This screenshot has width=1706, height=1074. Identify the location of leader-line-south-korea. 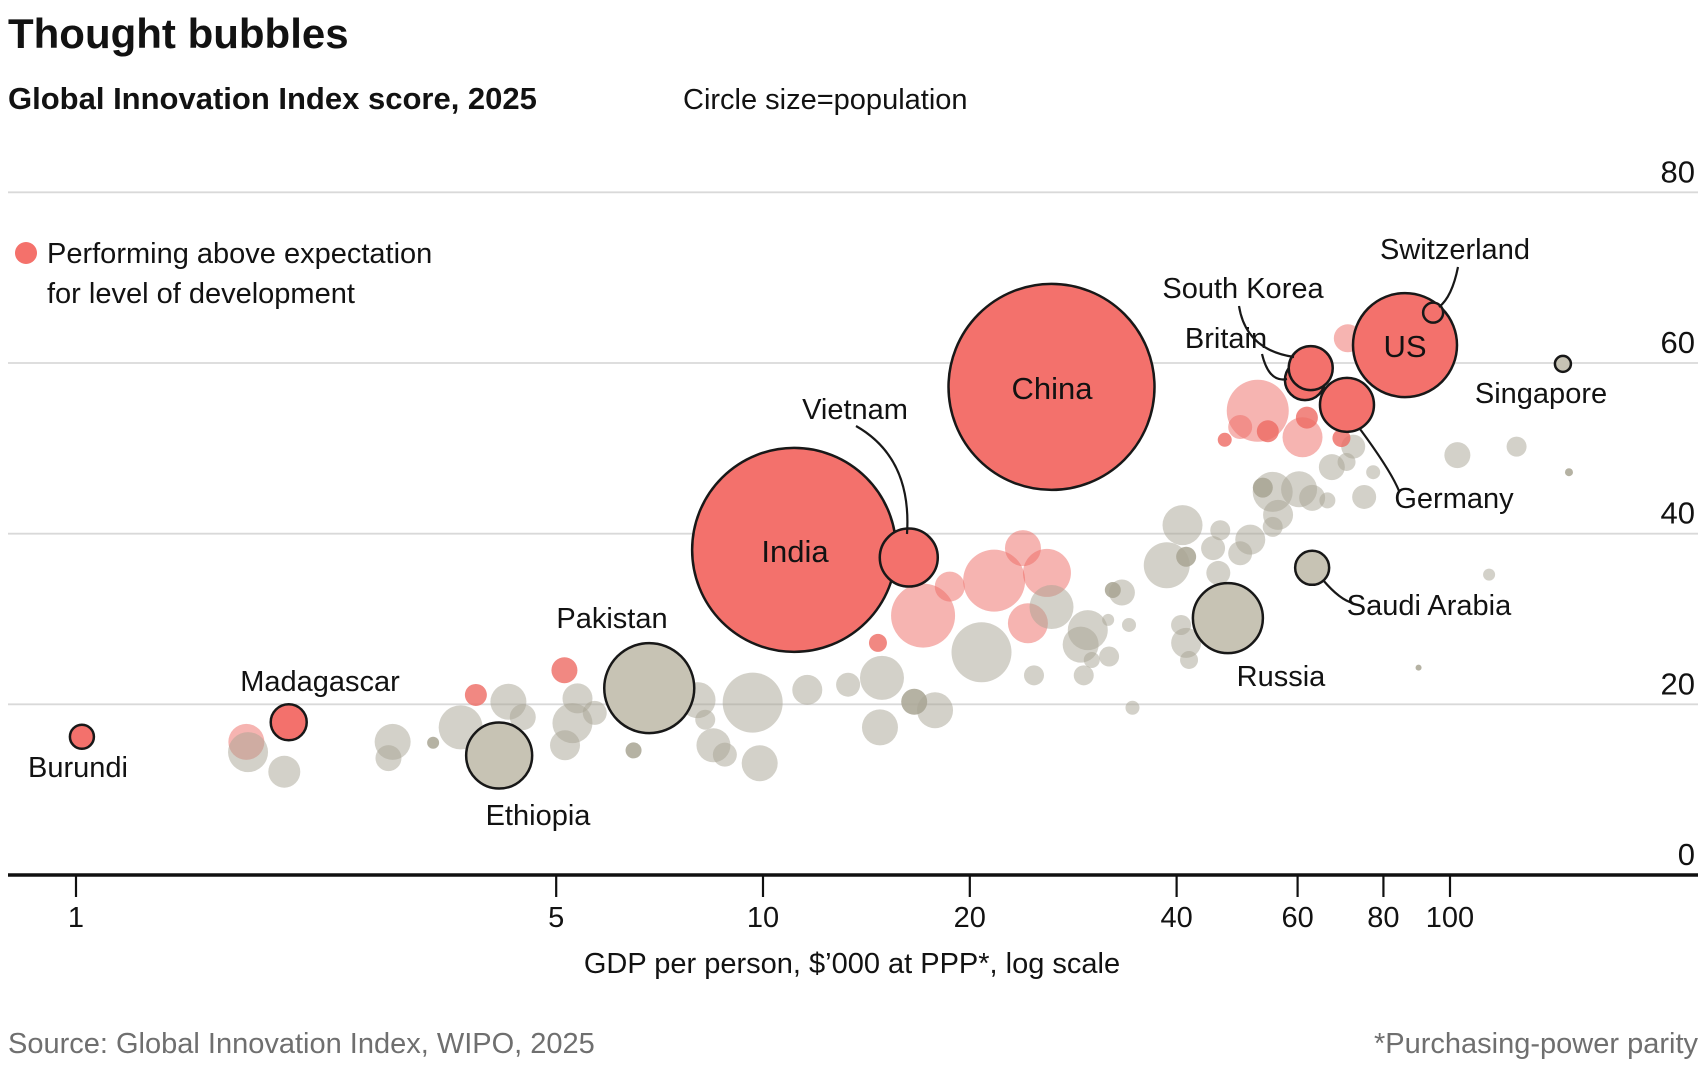
(1266, 332).